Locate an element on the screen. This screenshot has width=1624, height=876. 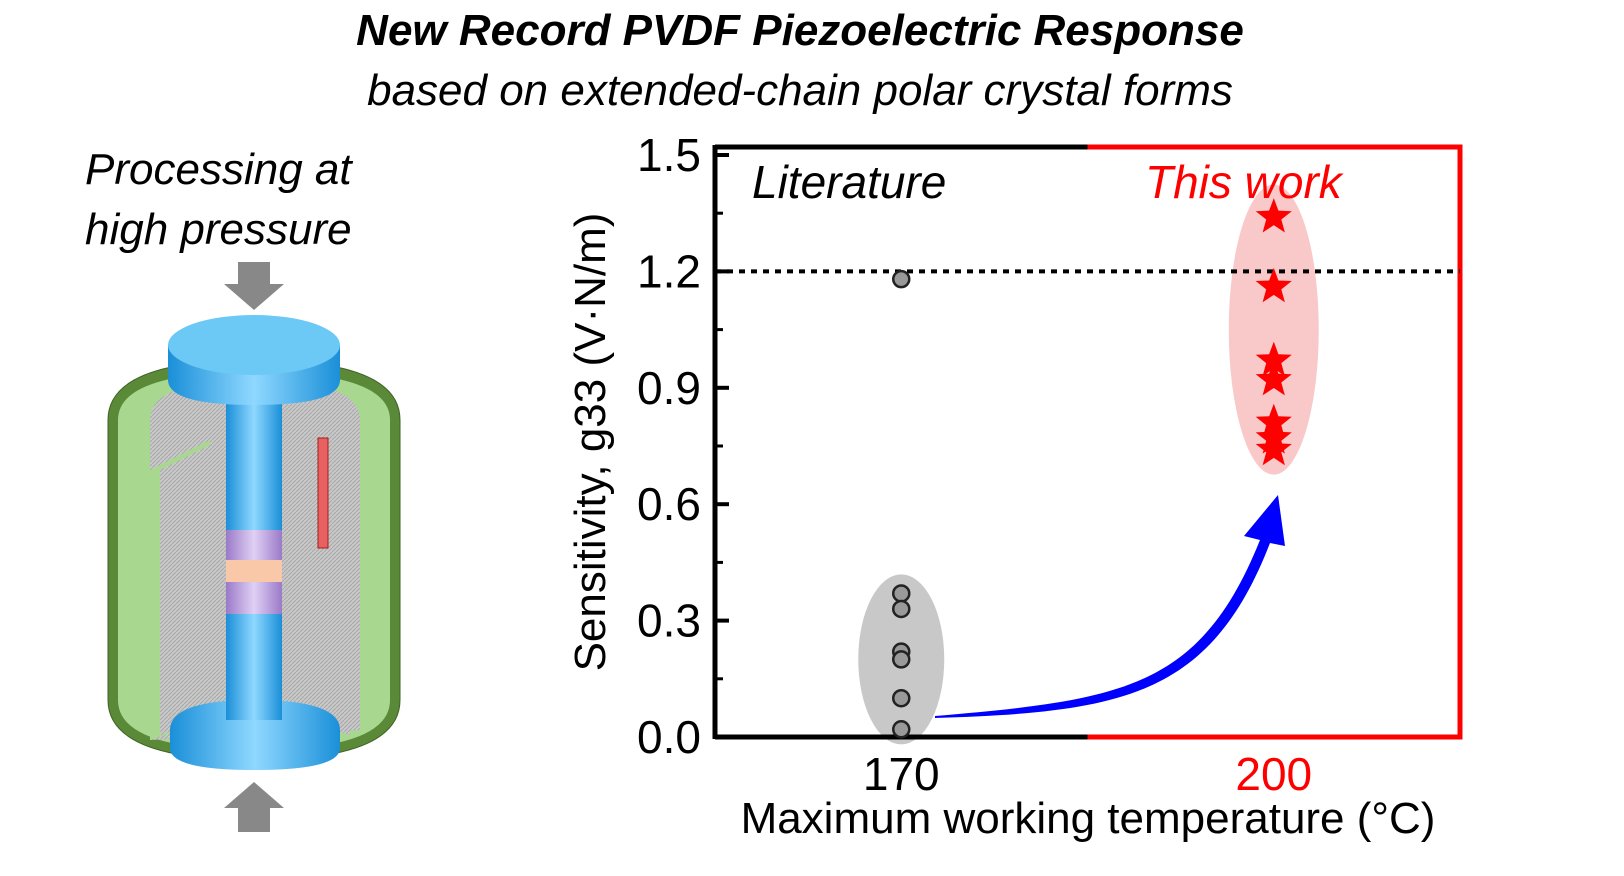
caption-line: Processing at is located at coordinates (218, 169).